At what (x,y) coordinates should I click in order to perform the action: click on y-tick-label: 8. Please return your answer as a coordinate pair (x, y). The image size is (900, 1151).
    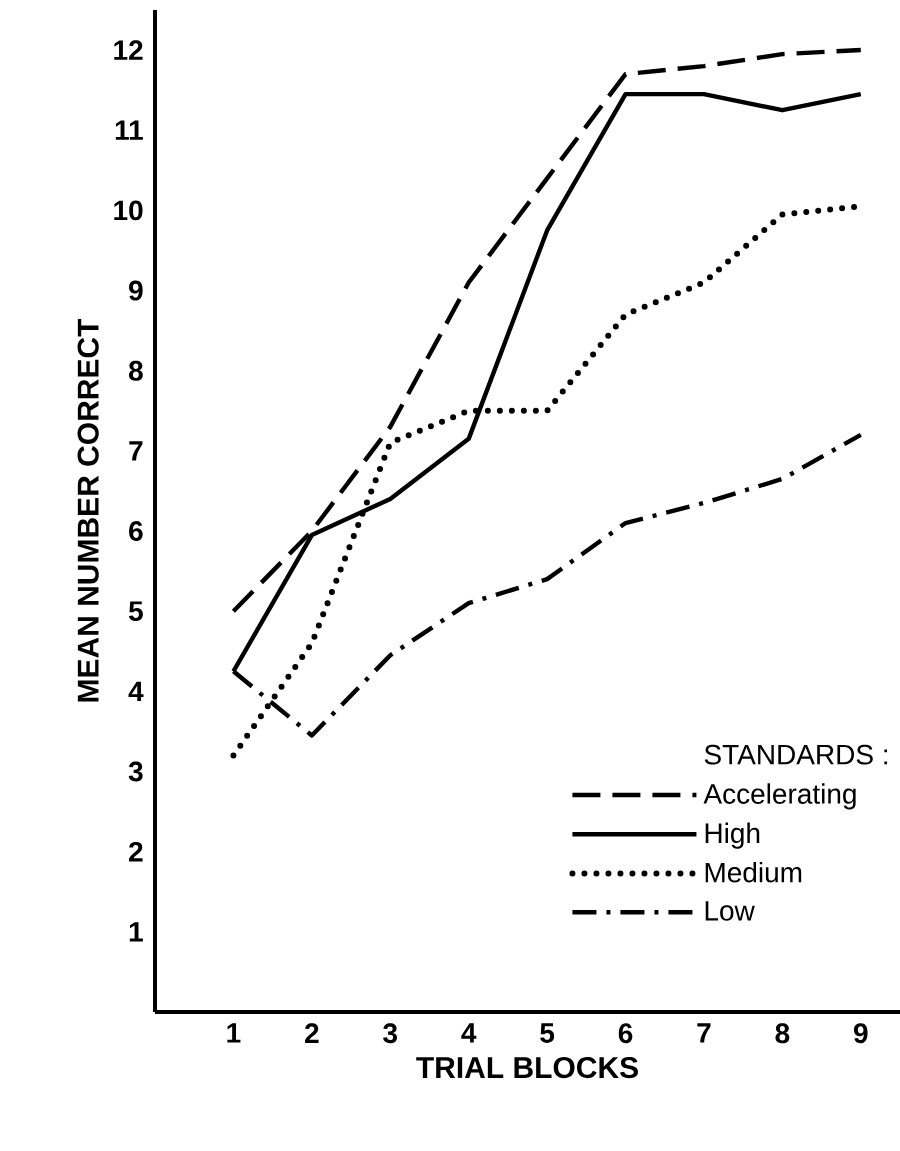
    Looking at the image, I should click on (135, 370).